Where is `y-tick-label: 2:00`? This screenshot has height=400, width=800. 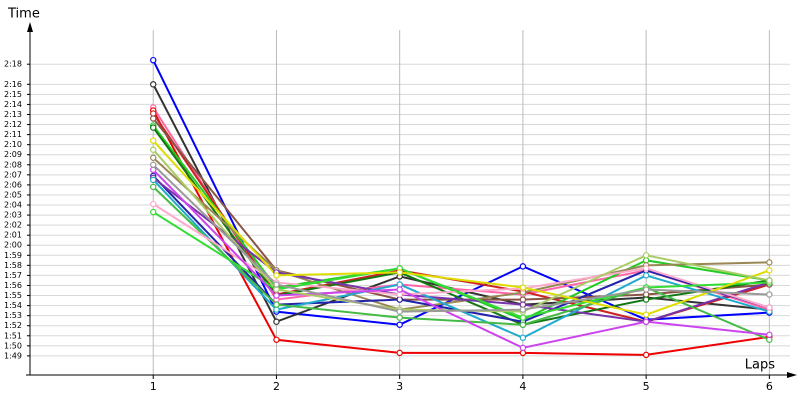 y-tick-label: 2:00 is located at coordinates (13, 245).